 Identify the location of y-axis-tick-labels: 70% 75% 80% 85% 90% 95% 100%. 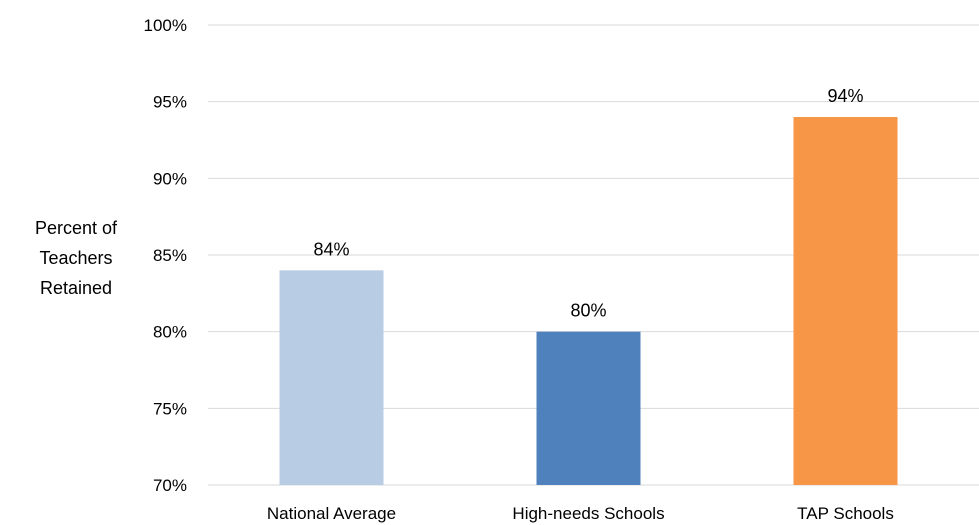
(165, 255).